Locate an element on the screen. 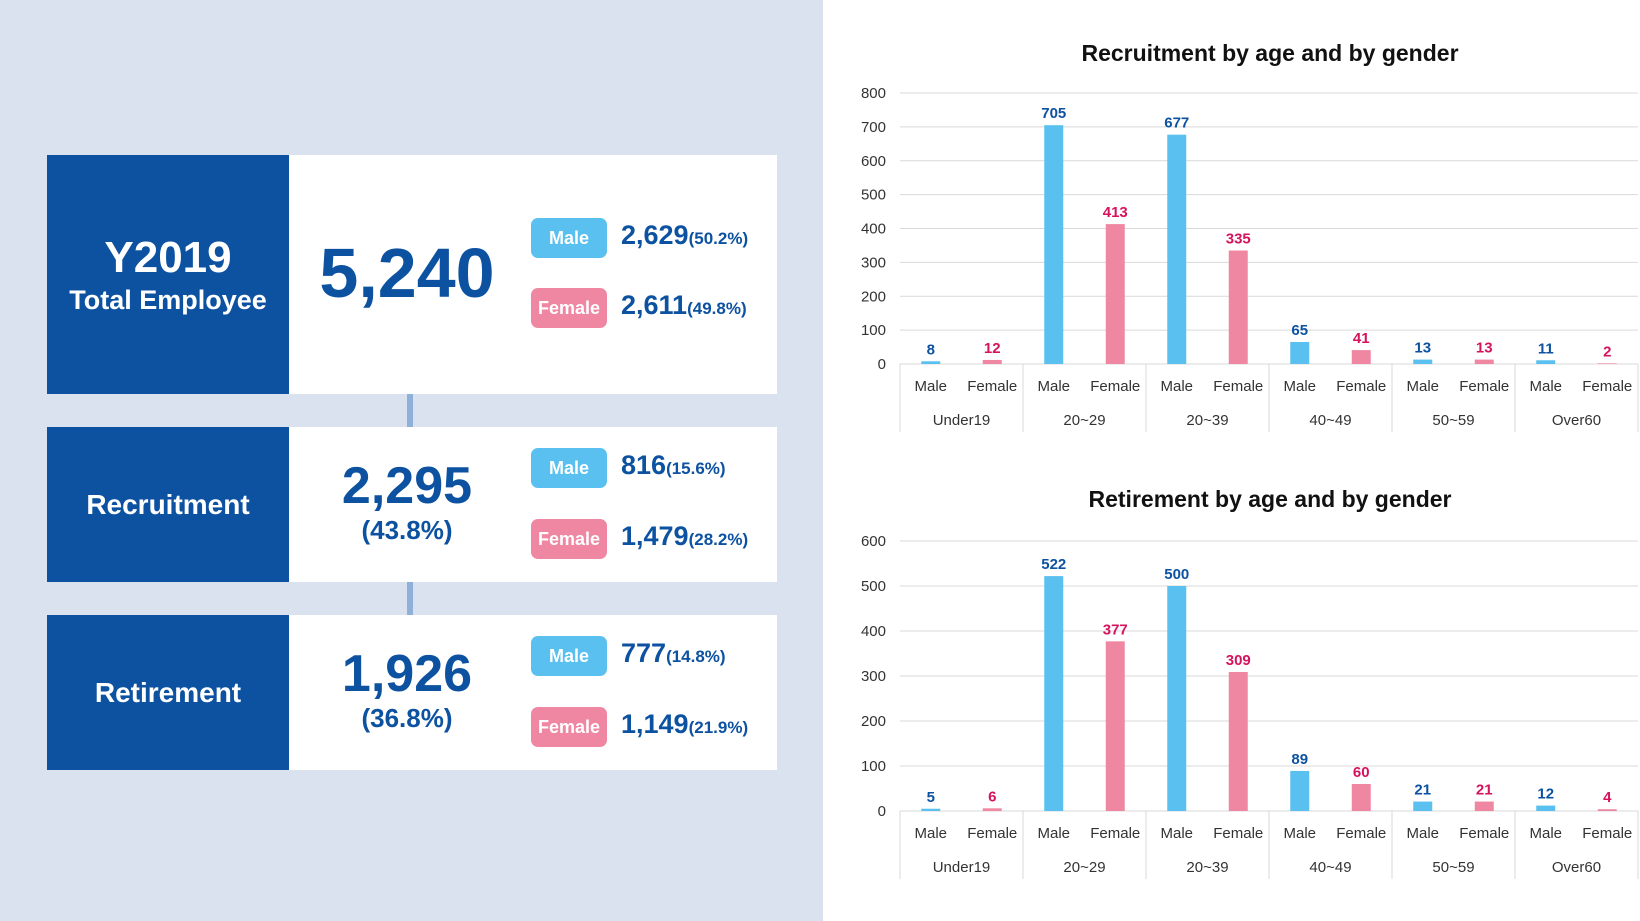 The height and width of the screenshot is (921, 1640). total-female-value: 2,611 is located at coordinates (654, 305).